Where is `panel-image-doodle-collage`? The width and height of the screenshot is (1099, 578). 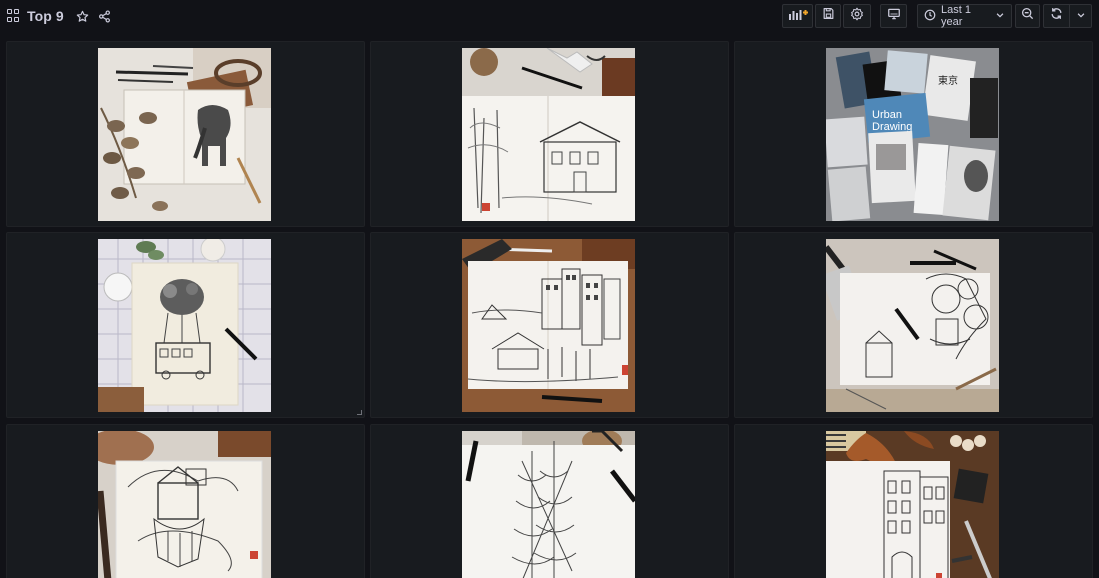 panel-image-doodle-collage is located at coordinates (912, 325).